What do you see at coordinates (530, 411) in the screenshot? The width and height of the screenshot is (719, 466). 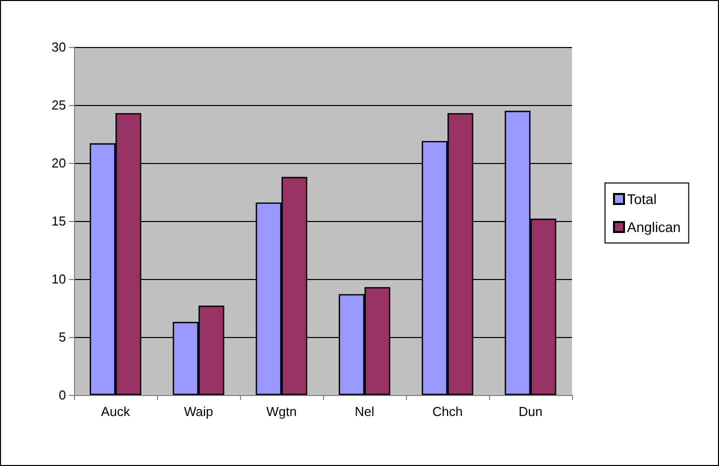 I see `x-tick-label: Dun` at bounding box center [530, 411].